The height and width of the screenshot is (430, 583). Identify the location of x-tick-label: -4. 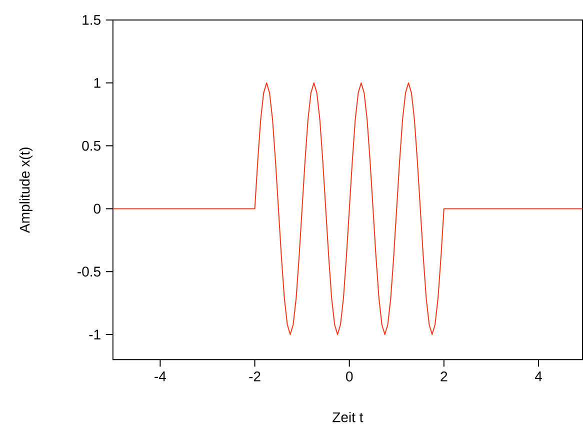
(160, 377).